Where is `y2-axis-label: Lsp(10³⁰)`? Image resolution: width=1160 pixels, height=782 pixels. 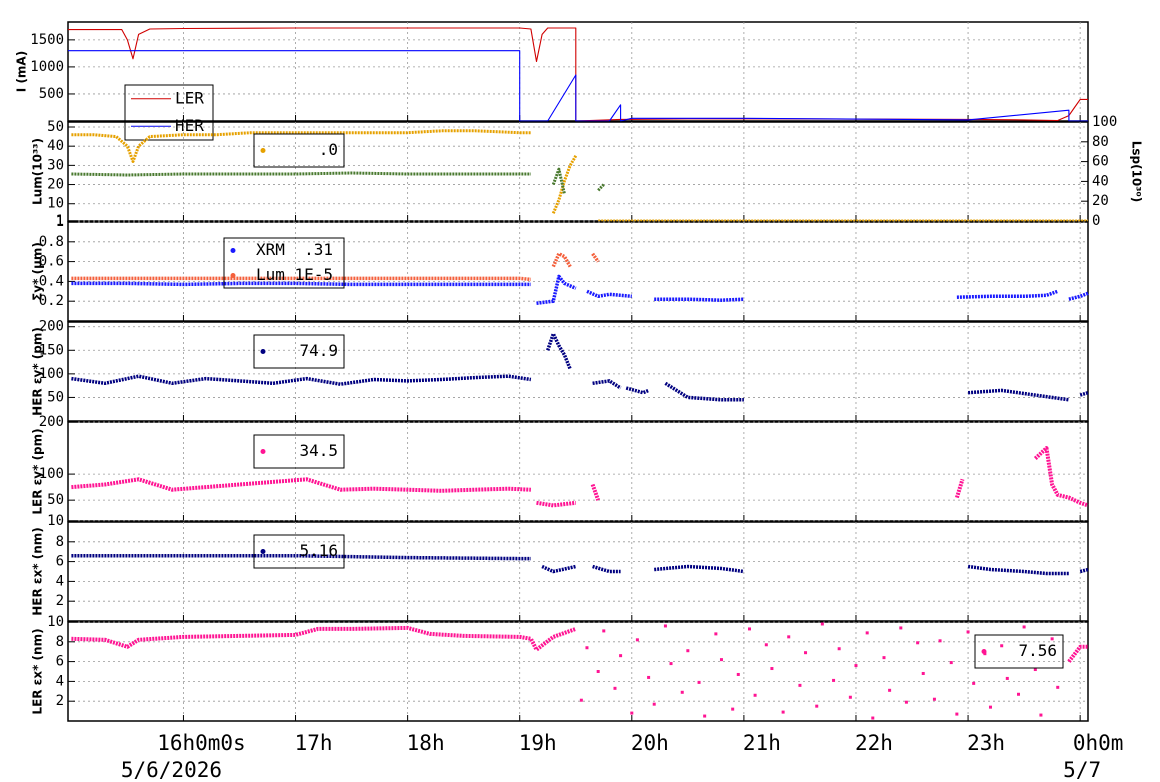 y2-axis-label: Lsp(10³⁰) is located at coordinates (1137, 172).